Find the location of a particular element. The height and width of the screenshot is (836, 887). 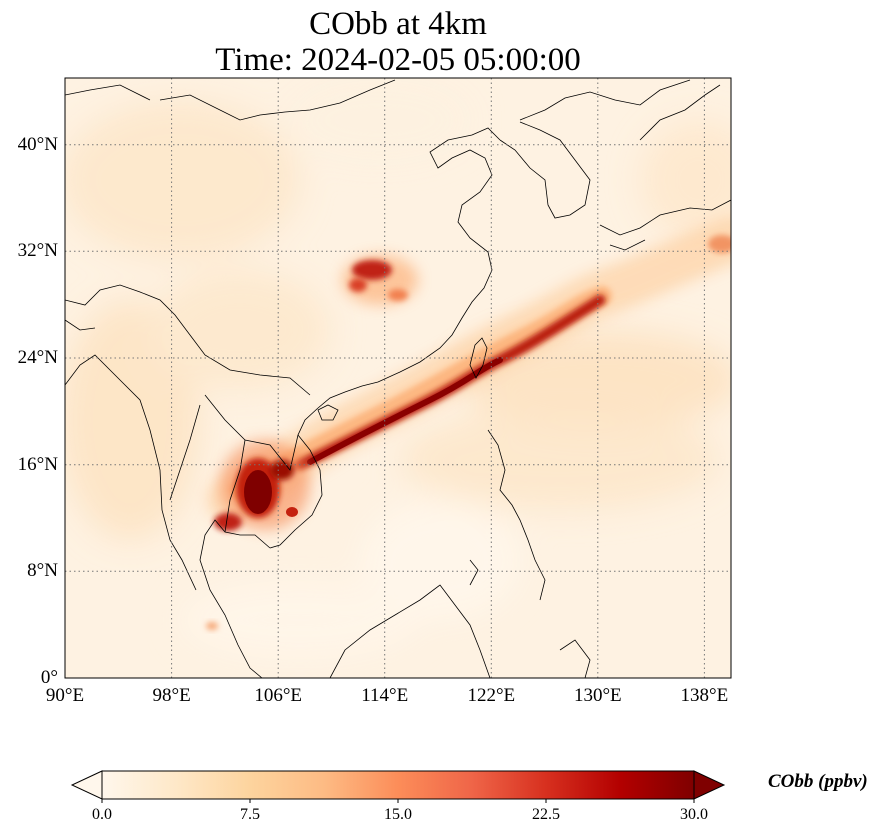

central-china-patch is located at coordinates (380, 280).